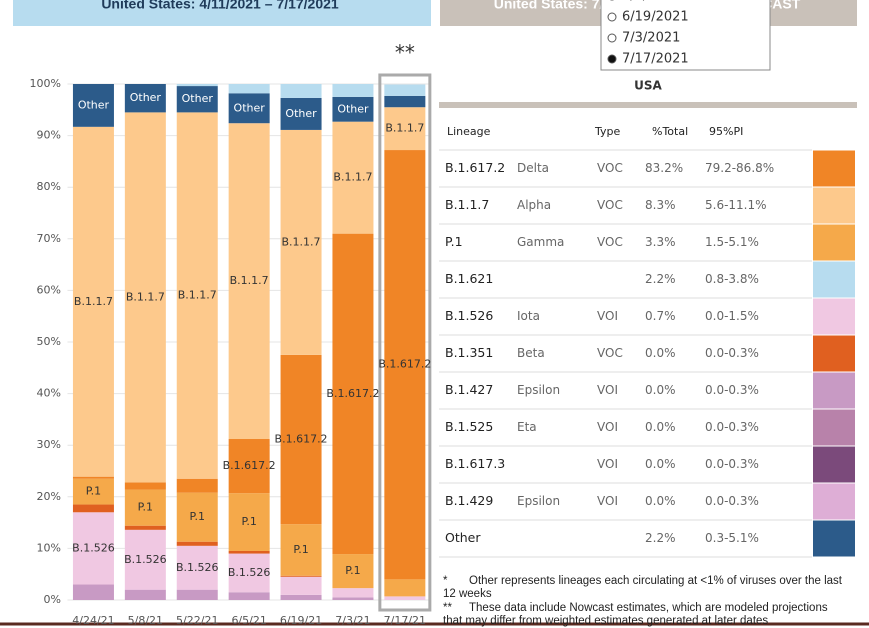 This screenshot has height=628, width=869. Describe the element at coordinates (660, 316) in the screenshot. I see `total: 0.7%` at that location.